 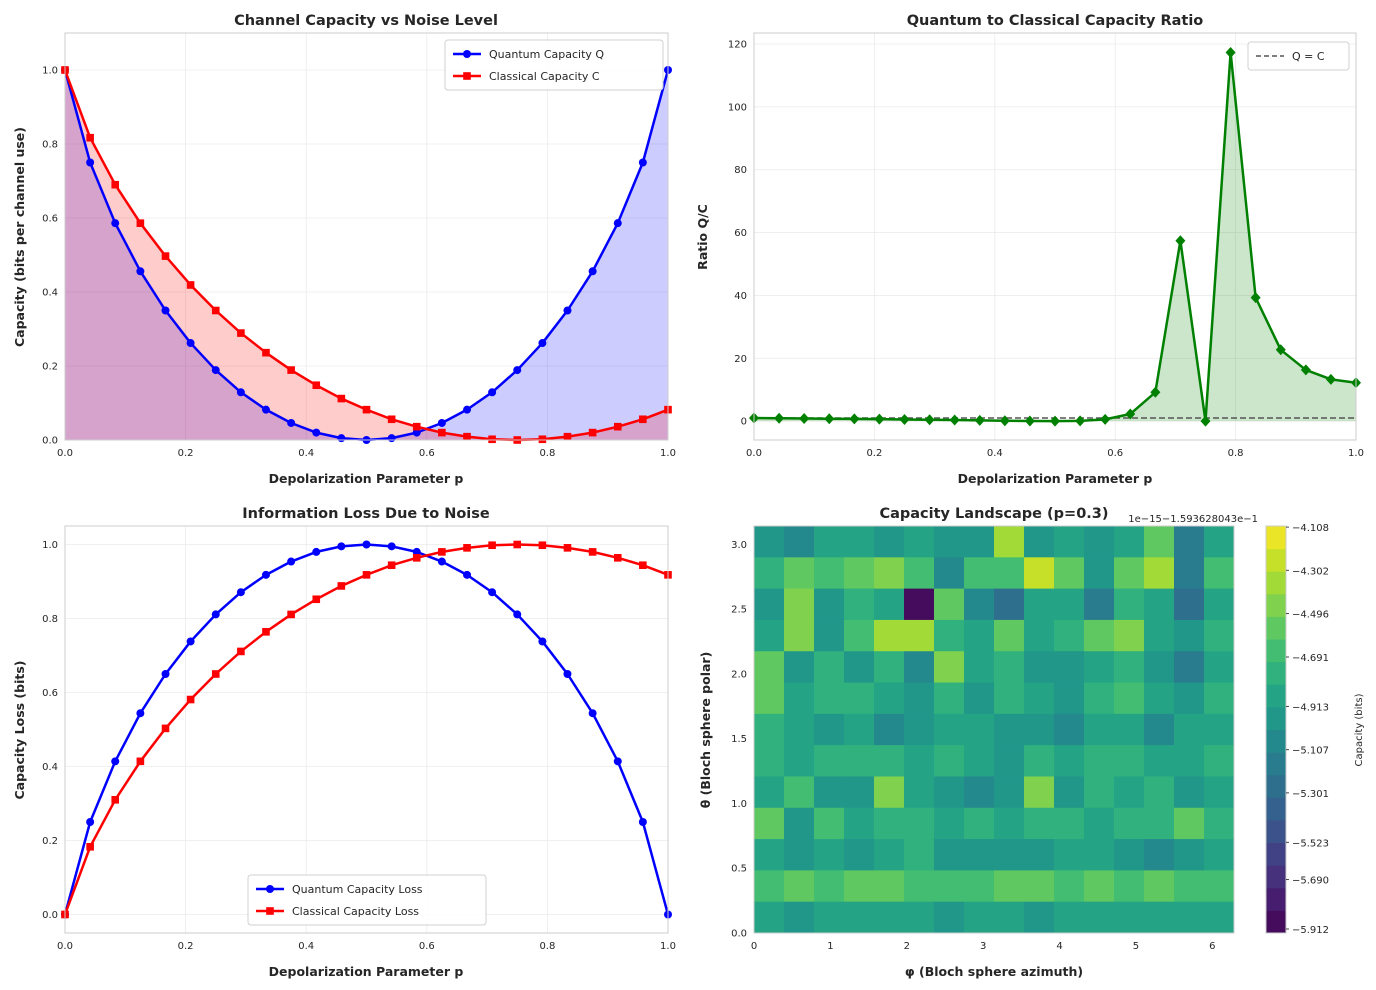 What do you see at coordinates (306, 946) in the screenshot?
I see `x-tick-label: 0.4` at bounding box center [306, 946].